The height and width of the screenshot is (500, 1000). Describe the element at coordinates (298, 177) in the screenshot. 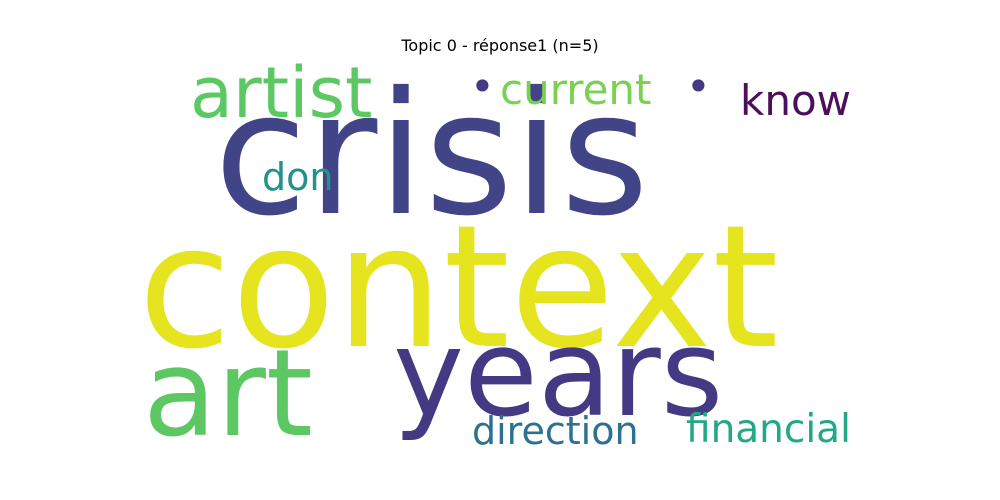

I see `word-don: don` at that location.